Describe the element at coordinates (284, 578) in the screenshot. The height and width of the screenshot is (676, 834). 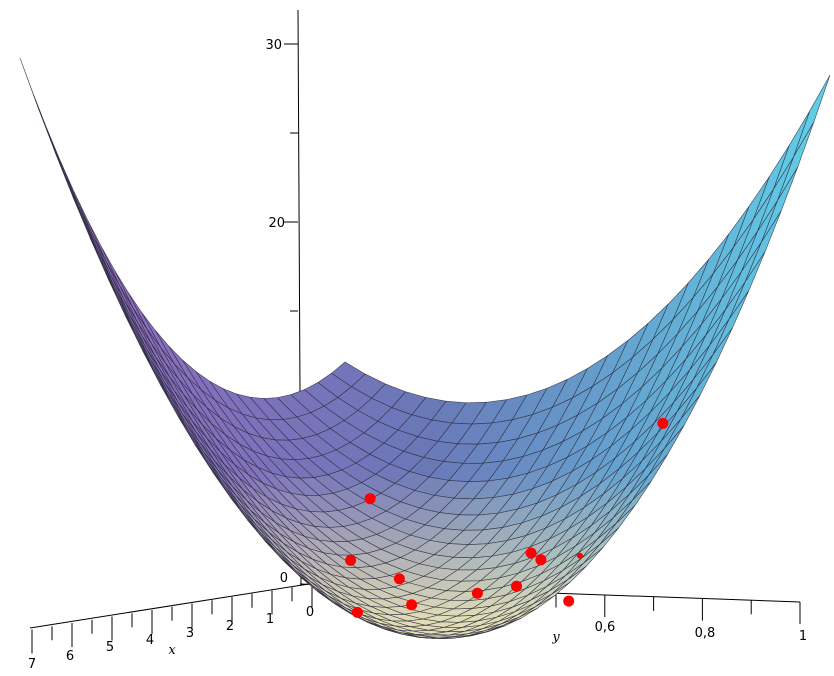
I see `z-tick-label-0: 0` at that location.